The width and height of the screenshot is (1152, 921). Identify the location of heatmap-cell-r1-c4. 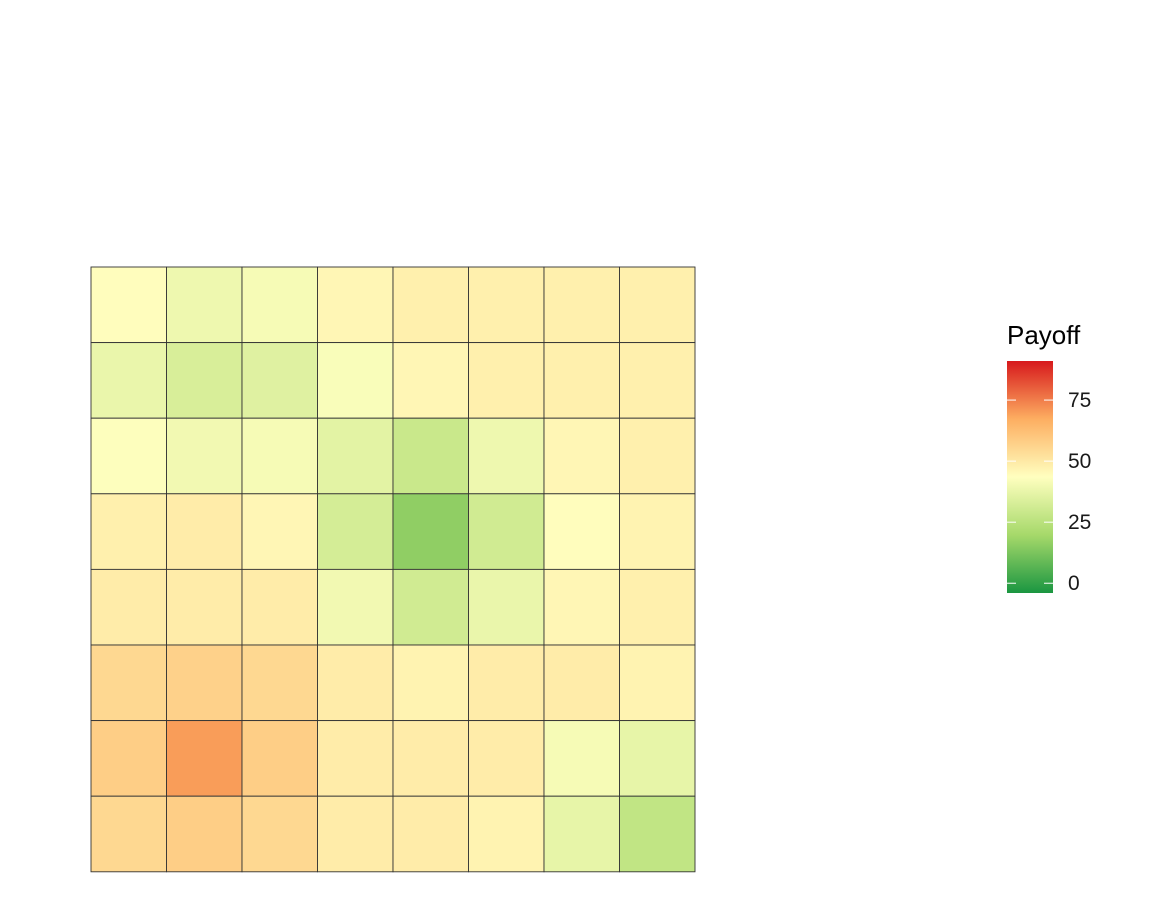
(355, 305).